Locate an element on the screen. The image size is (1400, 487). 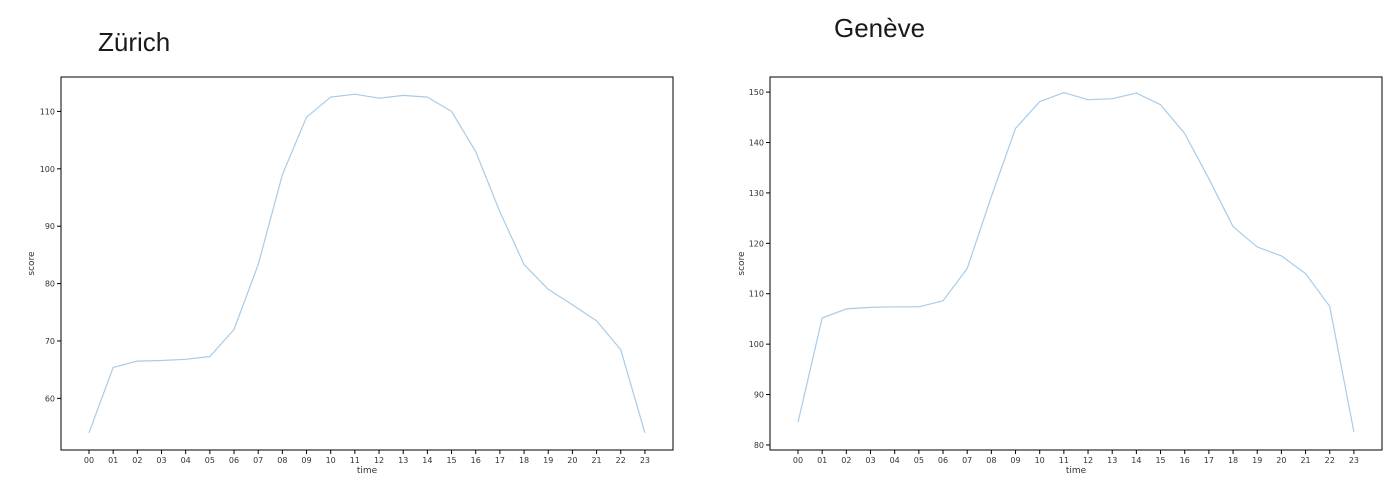
y-tick-label-zurich: 60 is located at coordinates (50, 398).